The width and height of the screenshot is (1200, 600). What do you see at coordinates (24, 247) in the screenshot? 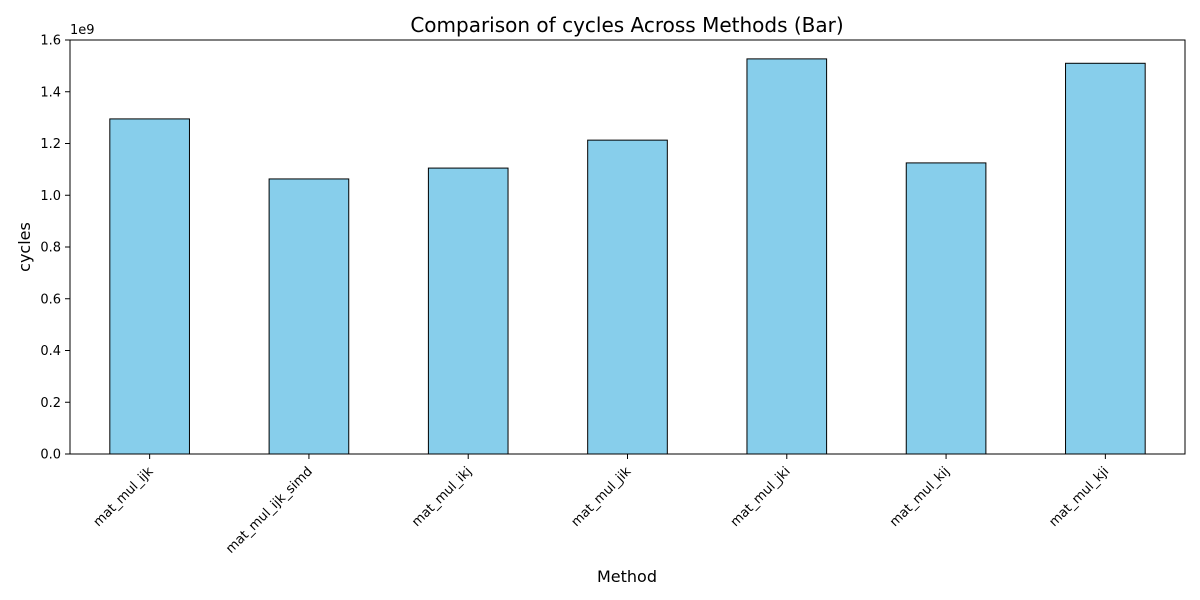
I see `y-axis-label: cycles` at bounding box center [24, 247].